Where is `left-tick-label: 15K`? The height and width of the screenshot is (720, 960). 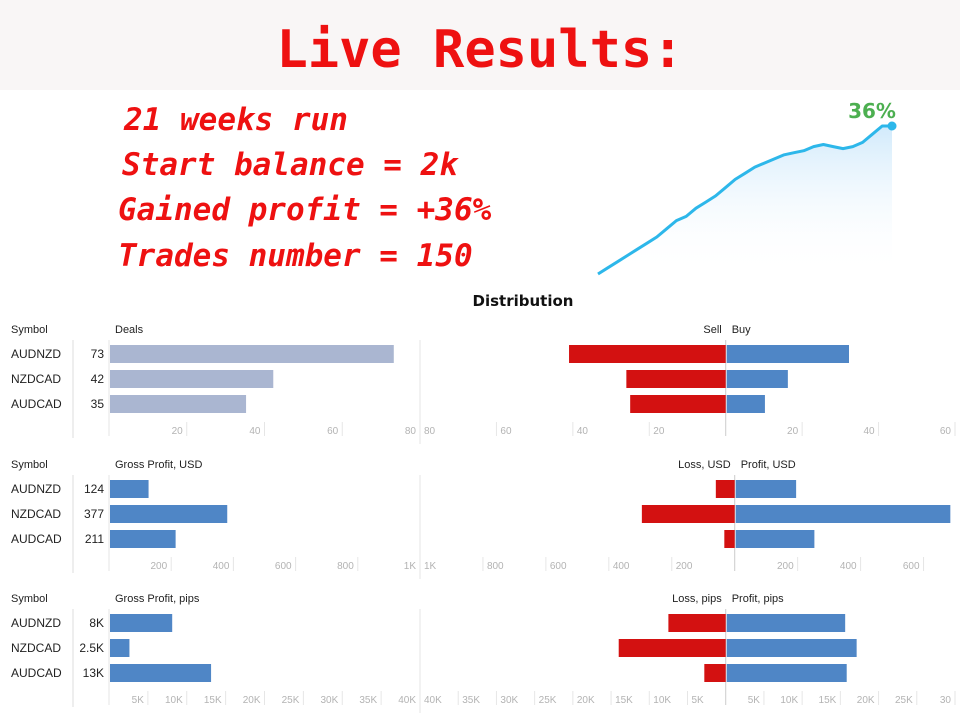 left-tick-label: 15K is located at coordinates (213, 700).